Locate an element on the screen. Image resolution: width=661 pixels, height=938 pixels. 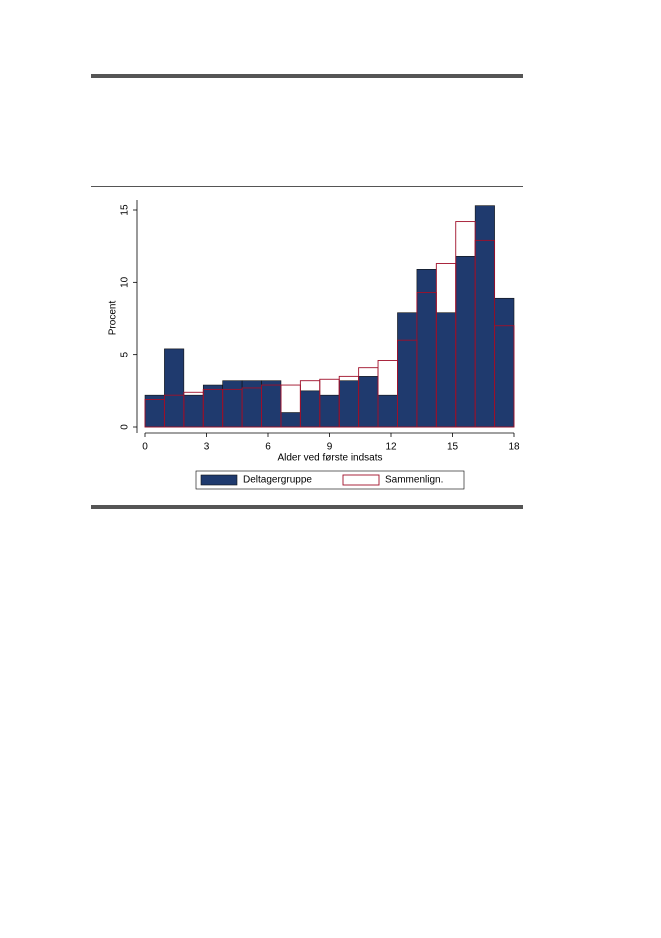
y-axis-label: Procent is located at coordinates (113, 318).